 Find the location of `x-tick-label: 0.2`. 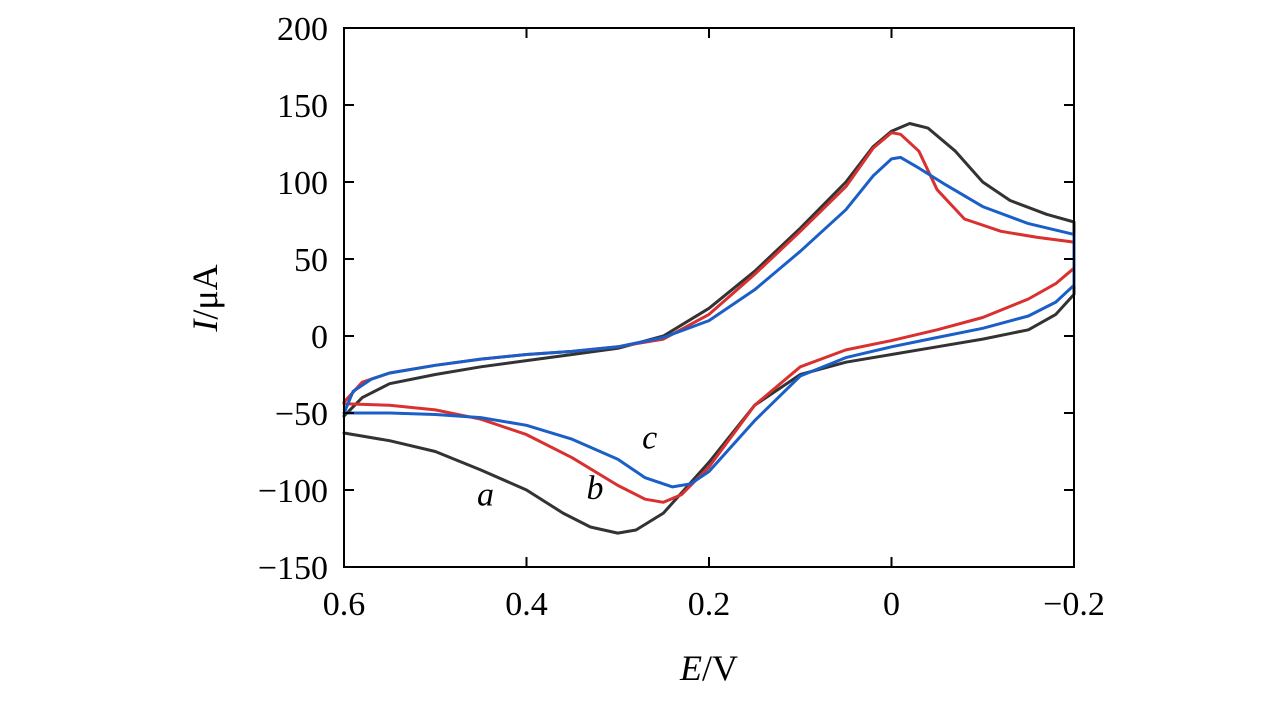

x-tick-label: 0.2 is located at coordinates (709, 604).